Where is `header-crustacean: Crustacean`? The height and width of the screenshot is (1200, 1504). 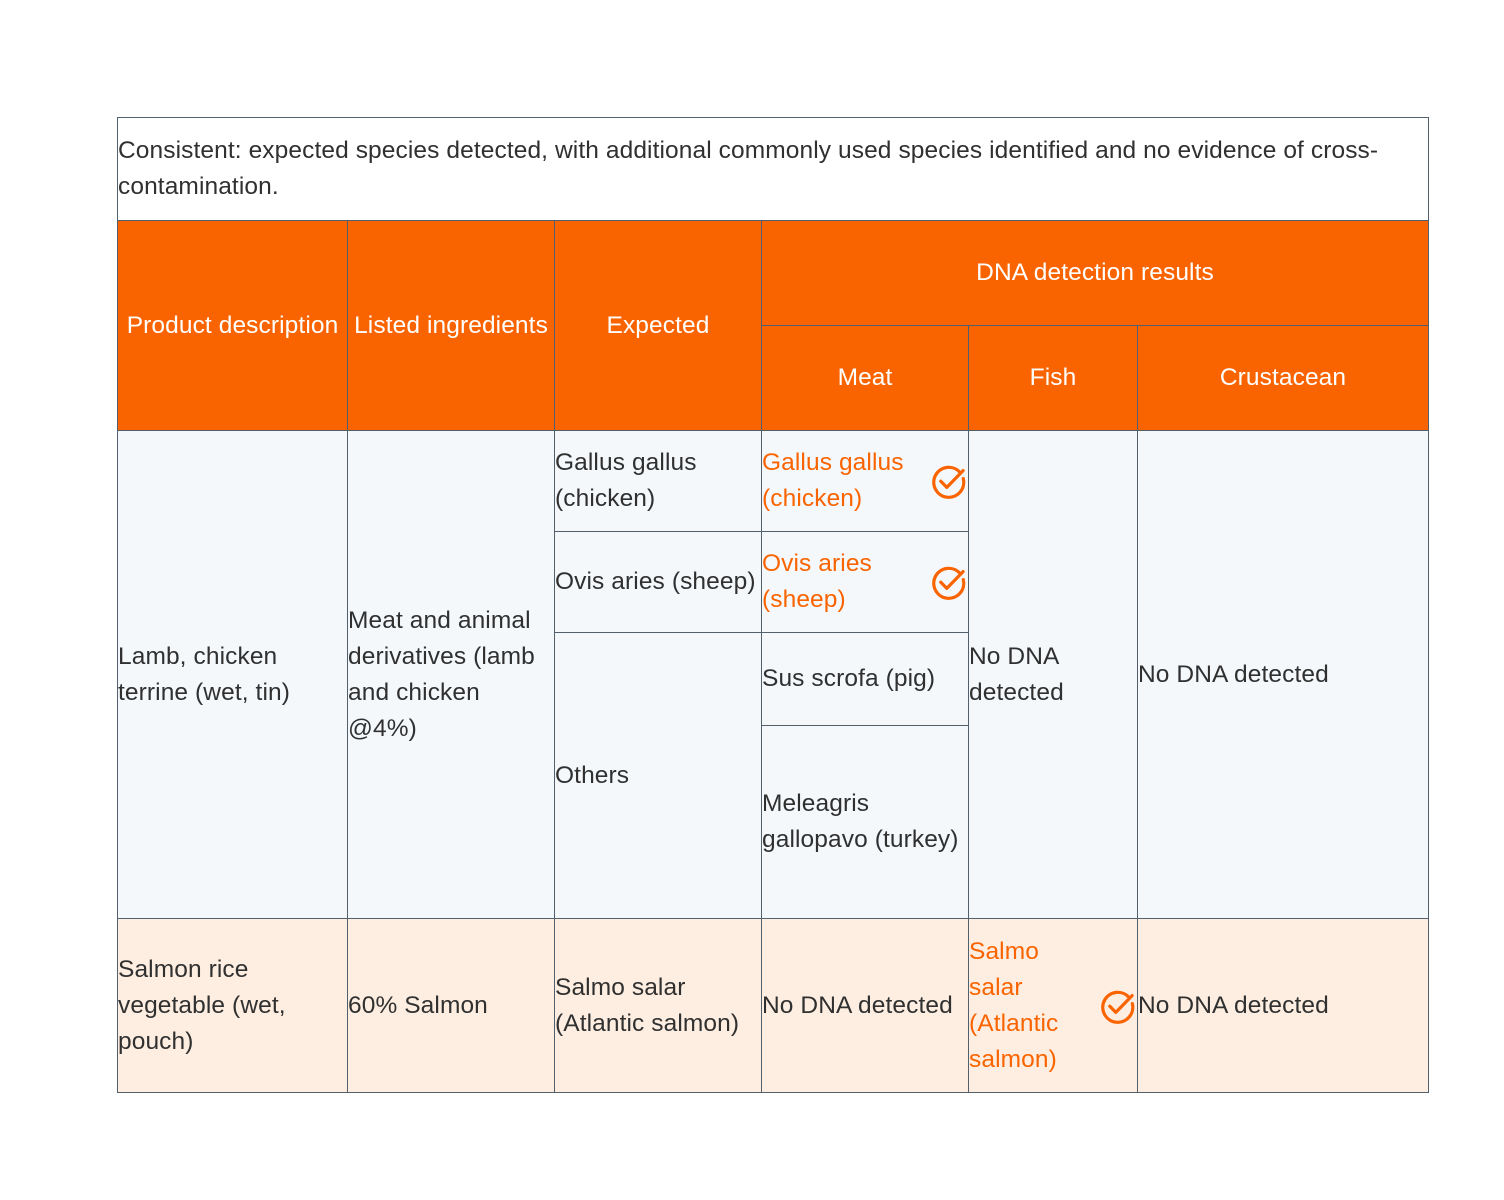
header-crustacean: Crustacean is located at coordinates (1283, 378).